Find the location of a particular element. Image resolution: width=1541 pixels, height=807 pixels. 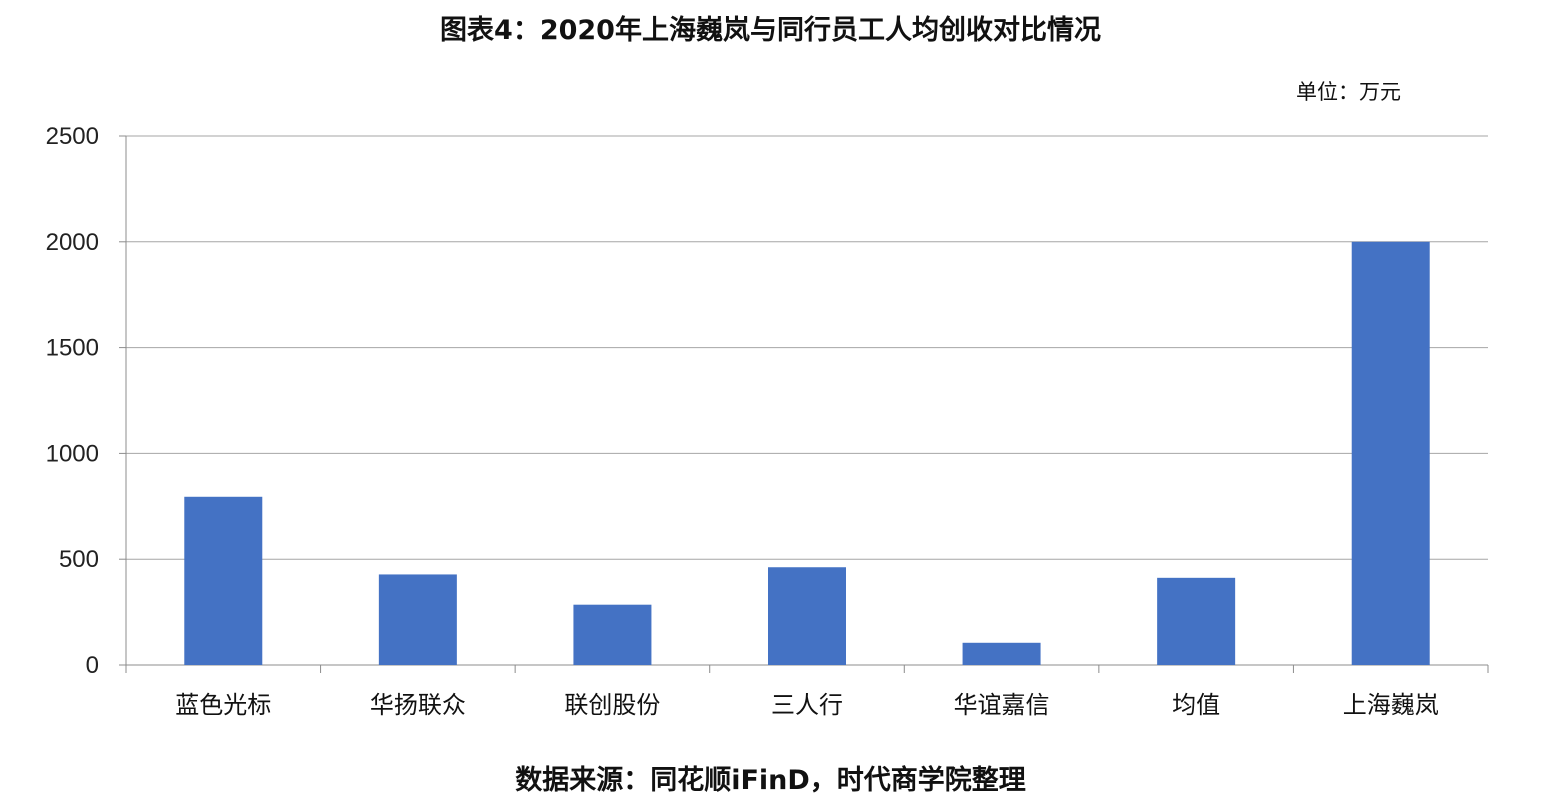

x-category-label: 三人行 is located at coordinates (807, 705).